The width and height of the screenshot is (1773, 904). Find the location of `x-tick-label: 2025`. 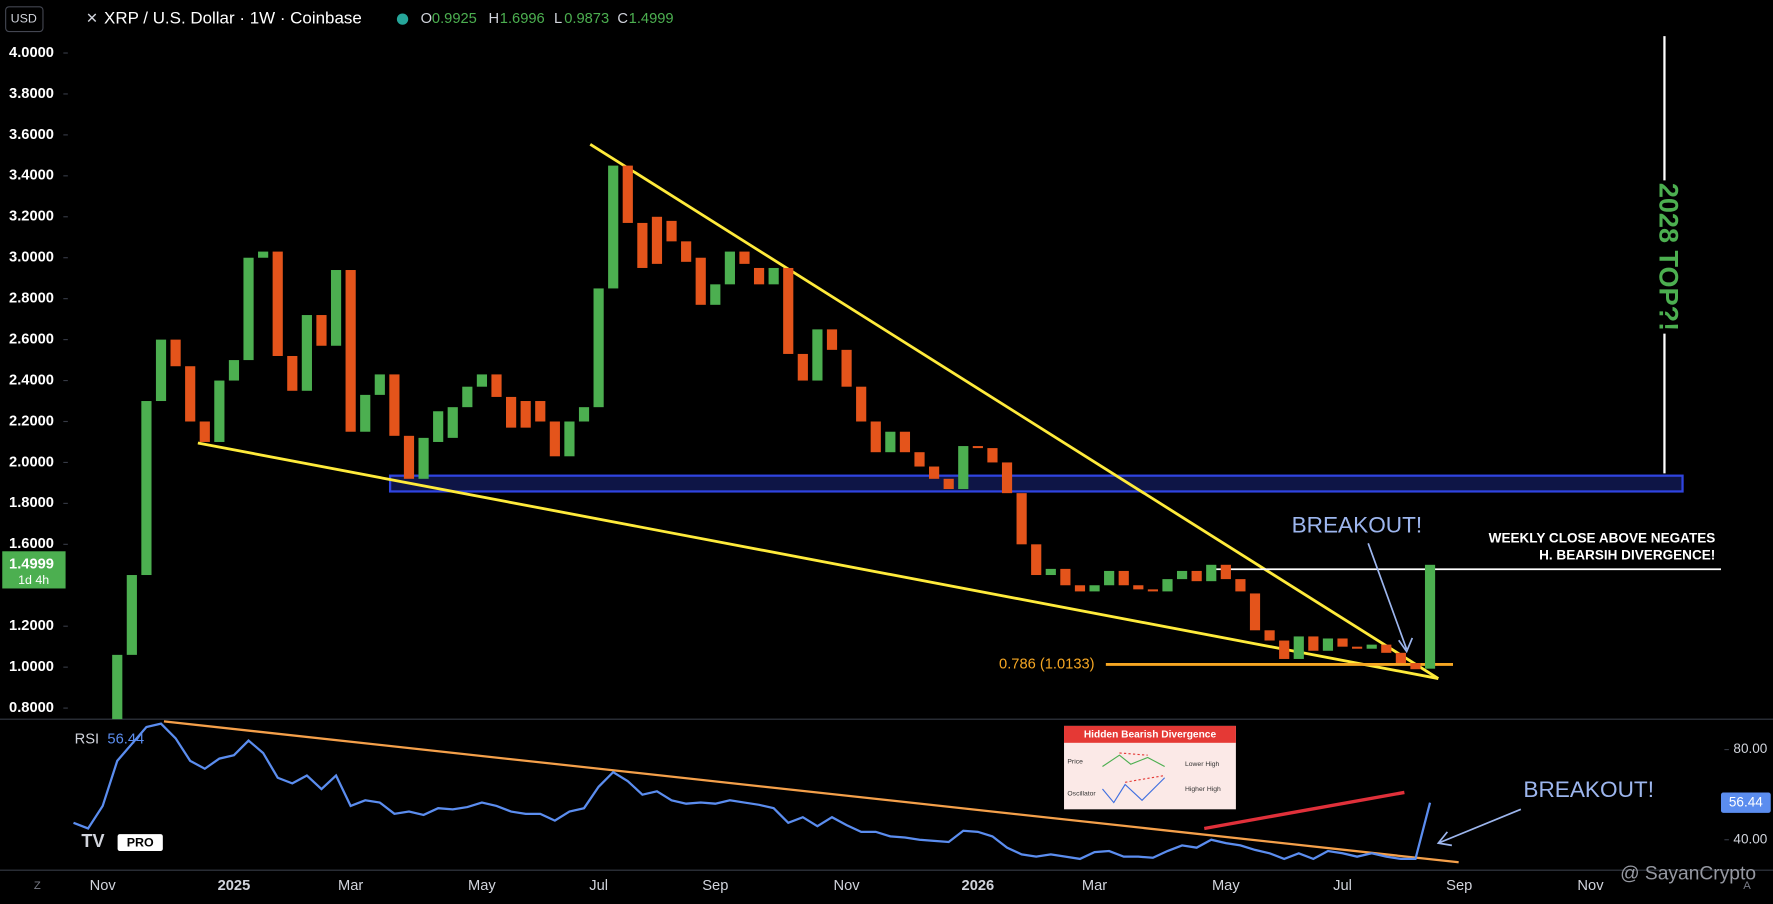

x-tick-label: 2025 is located at coordinates (234, 886).